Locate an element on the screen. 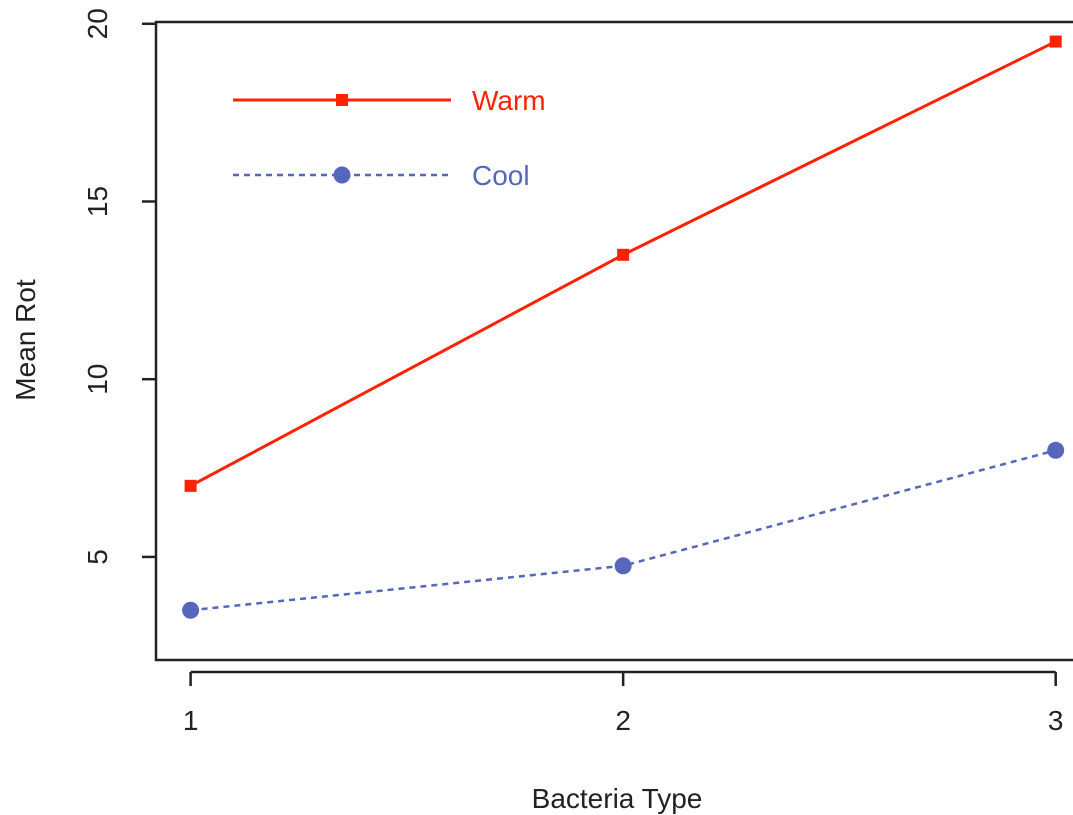 This screenshot has width=1073, height=815. legend-marker-cool is located at coordinates (342, 175).